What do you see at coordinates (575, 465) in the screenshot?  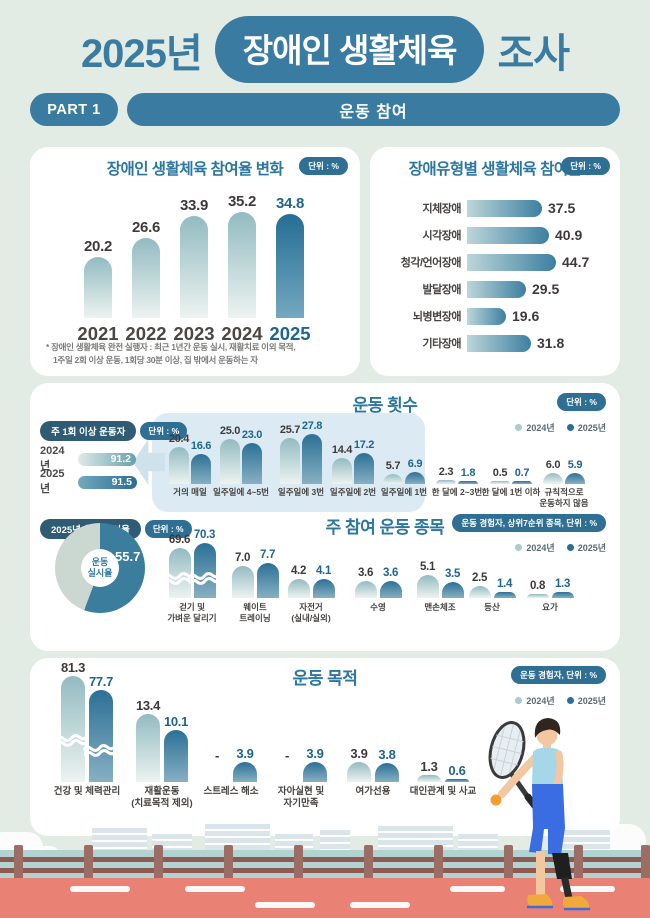 I see `value-label: 5.9` at bounding box center [575, 465].